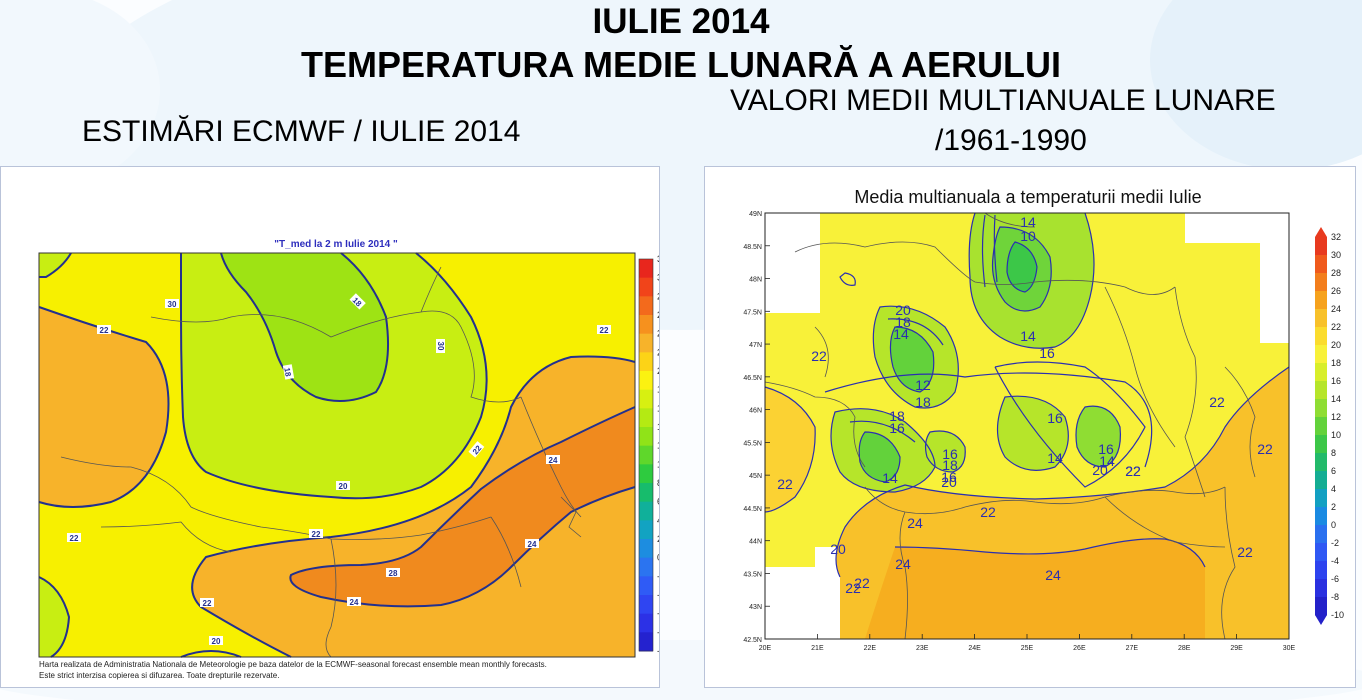 Image resolution: width=1362 pixels, height=700 pixels. Describe the element at coordinates (1335, 579) in the screenshot. I see `colorbar-label: -6` at that location.